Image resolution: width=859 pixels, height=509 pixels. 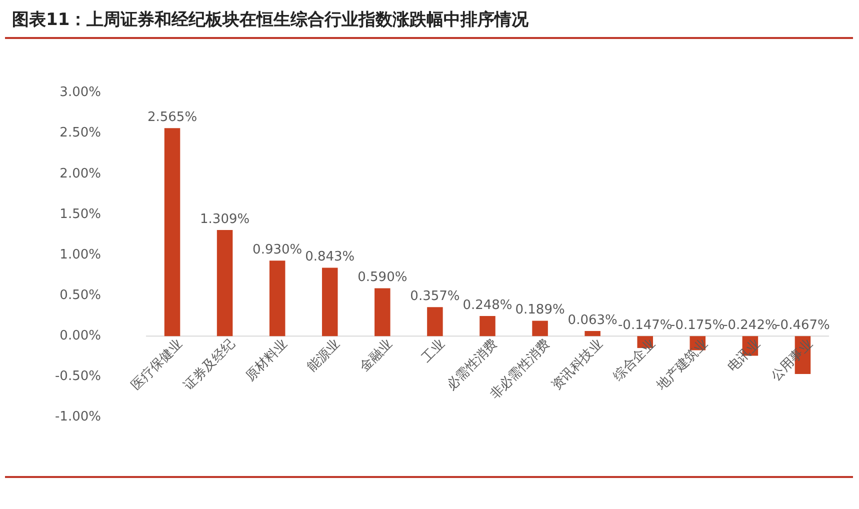 I want to click on data-label: 0.189%, so click(x=540, y=310).